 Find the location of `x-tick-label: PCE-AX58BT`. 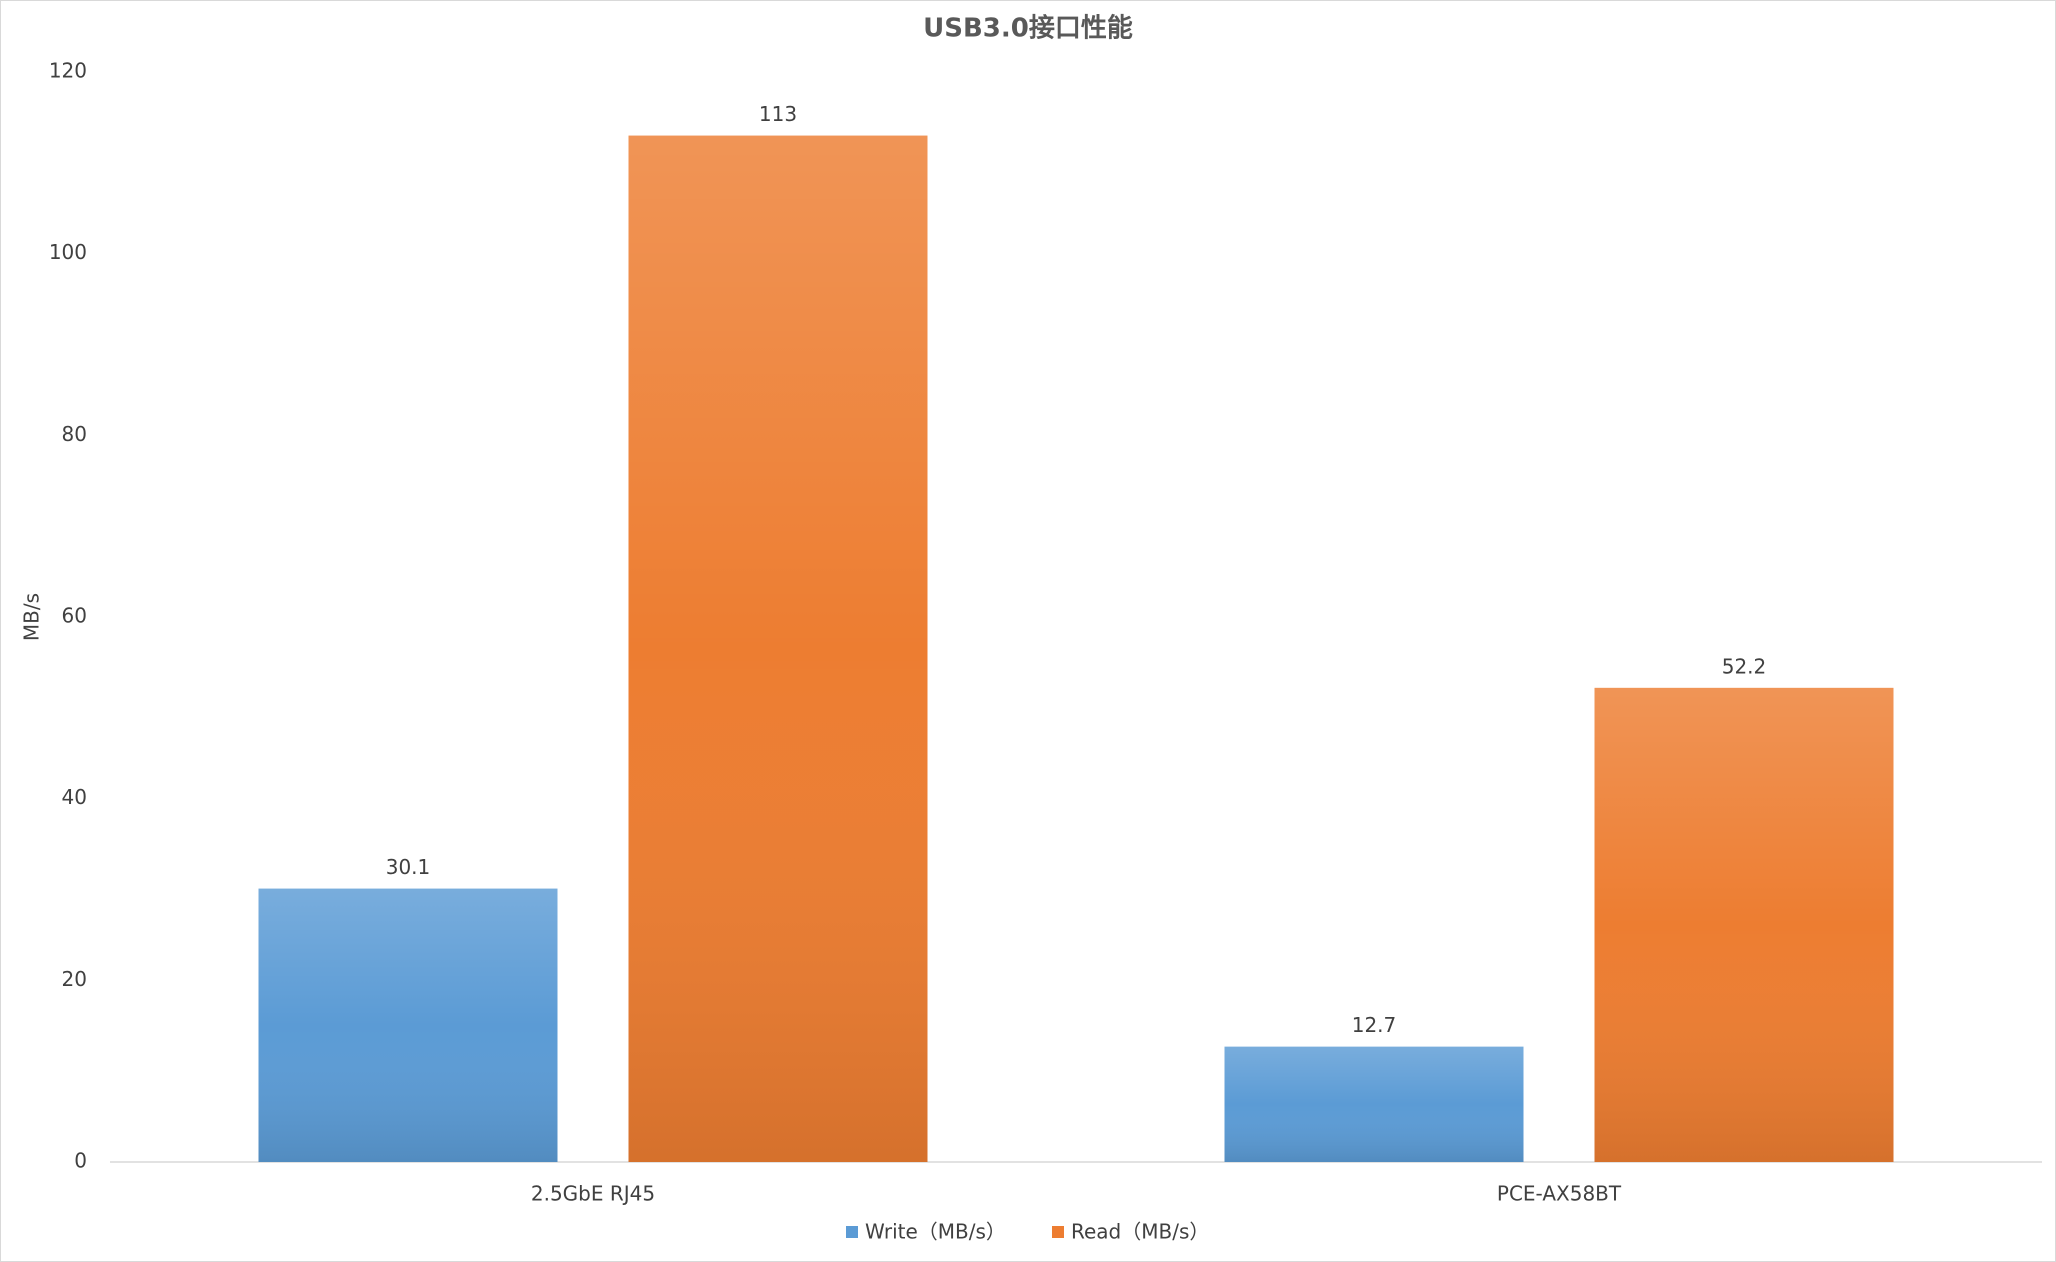

x-tick-label: PCE-AX58BT is located at coordinates (1559, 1194).